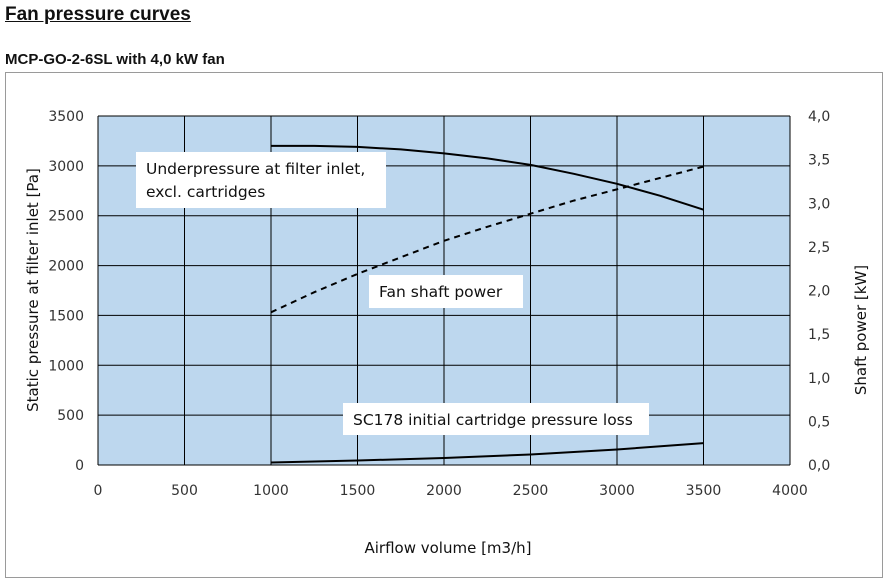 This screenshot has width=889, height=583. What do you see at coordinates (98, 491) in the screenshot?
I see `x-tick-label: 0` at bounding box center [98, 491].